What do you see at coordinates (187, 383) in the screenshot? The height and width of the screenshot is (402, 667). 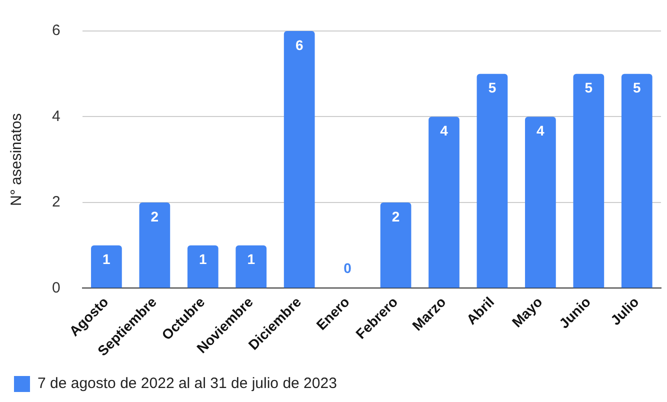 I see `legend-label: 7 de agosto de 2022 al al 31 de julio de 2023` at bounding box center [187, 383].